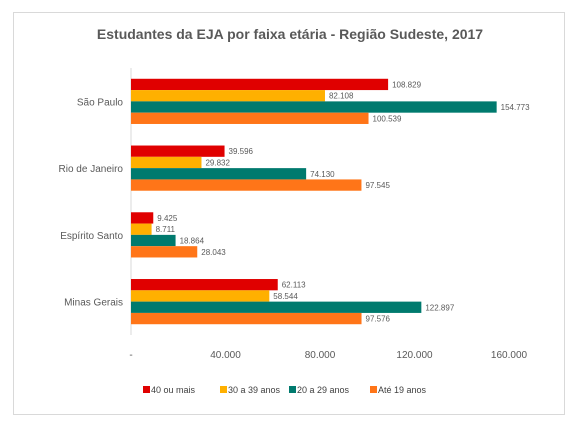 The width and height of the screenshot is (580, 427). I want to click on x-tick-label: 40.000, so click(225, 355).